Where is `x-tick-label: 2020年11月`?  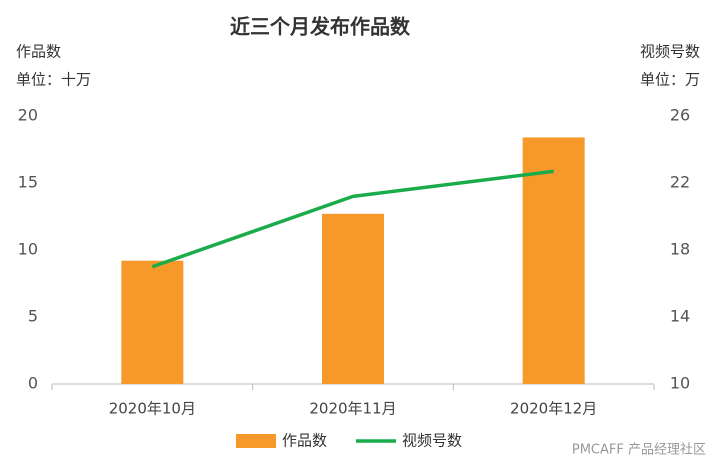
x-tick-label: 2020年11月 is located at coordinates (352, 409).